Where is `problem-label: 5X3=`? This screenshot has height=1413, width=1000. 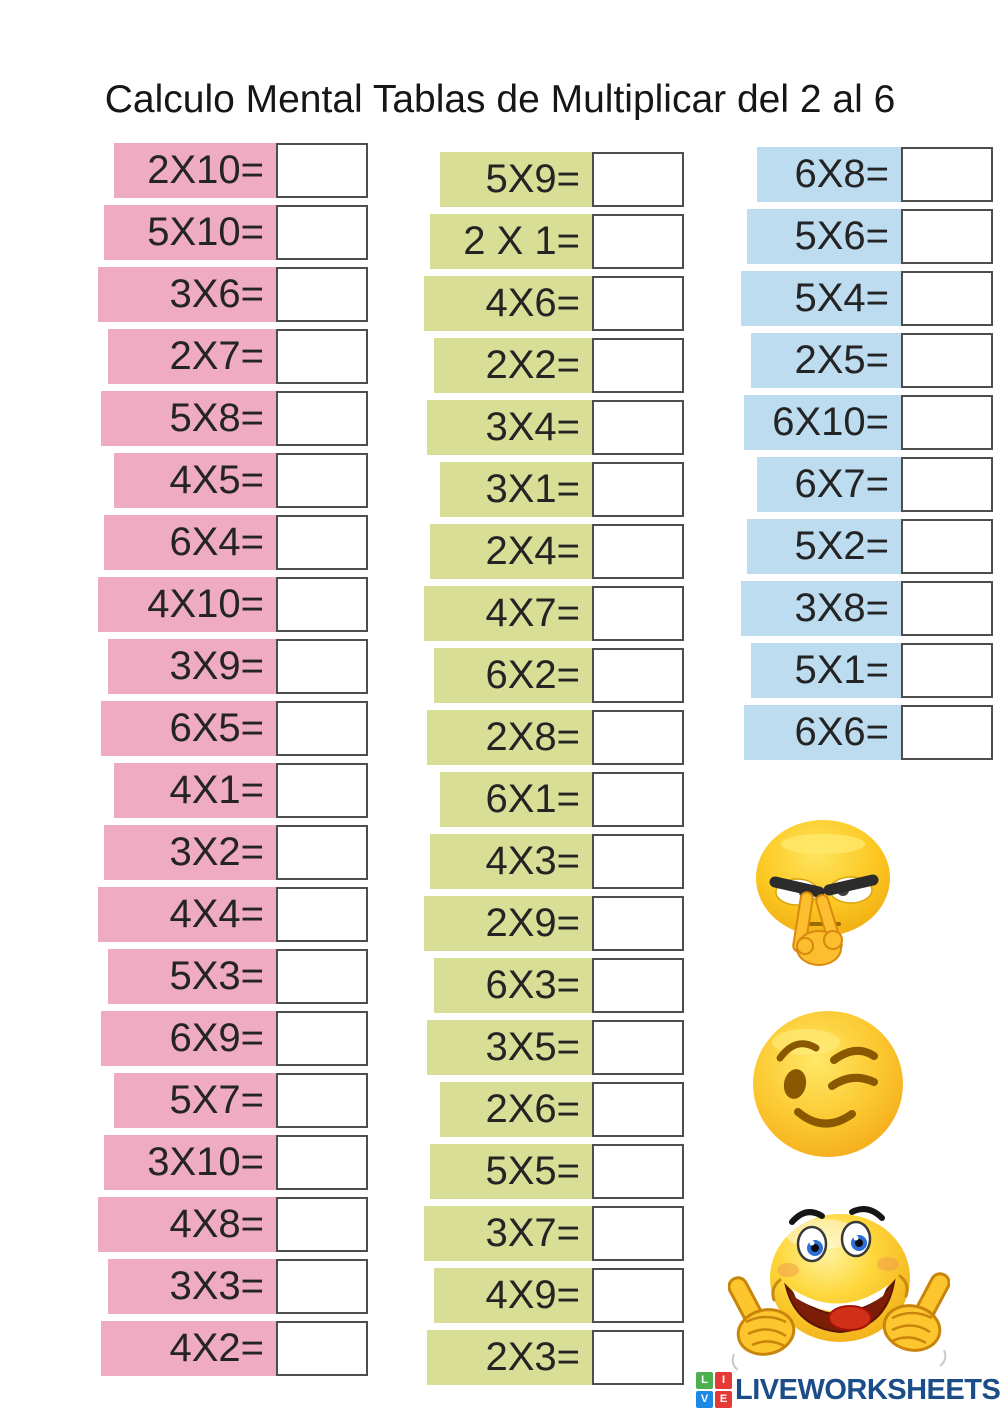 problem-label: 5X3= is located at coordinates (192, 976).